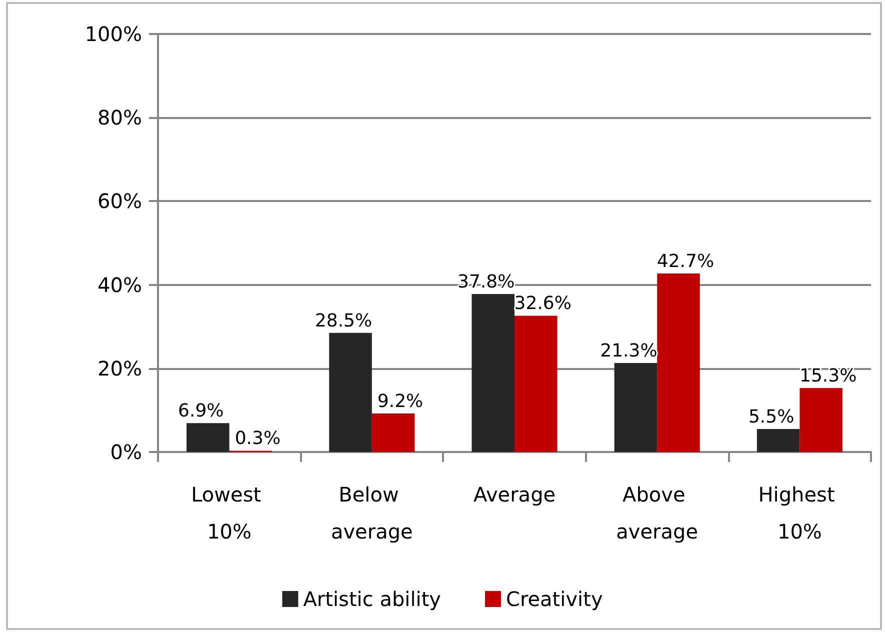 This screenshot has height=632, width=885. Describe the element at coordinates (514, 494) in the screenshot. I see `x-tick-label: Average` at that location.